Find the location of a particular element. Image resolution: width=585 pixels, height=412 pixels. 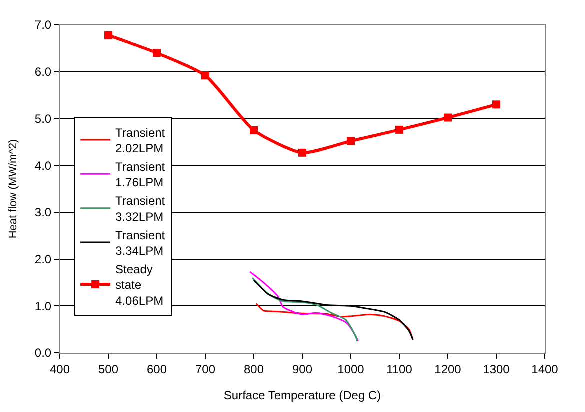

y-tick-label: 5.0 is located at coordinates (43, 119).